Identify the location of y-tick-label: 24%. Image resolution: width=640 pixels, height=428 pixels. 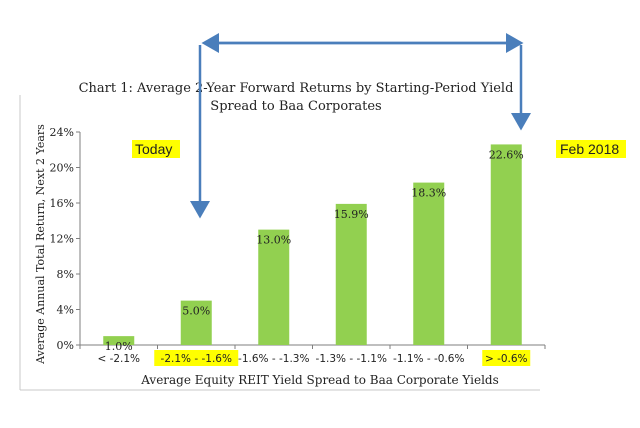
(62, 132).